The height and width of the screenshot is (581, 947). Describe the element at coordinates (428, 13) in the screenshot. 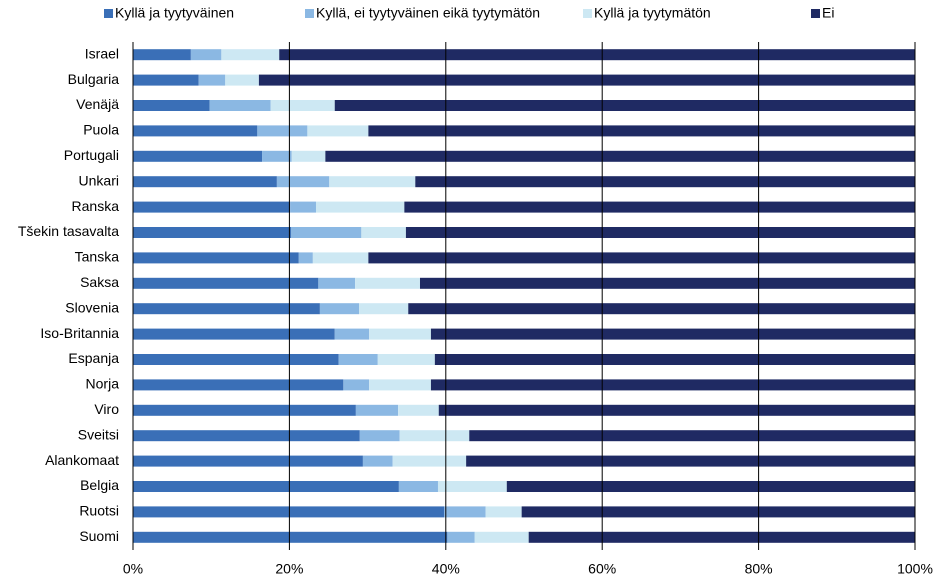

I see `legend-label: Kyllä, ei tyytyväinen eikä tyytymätön` at that location.